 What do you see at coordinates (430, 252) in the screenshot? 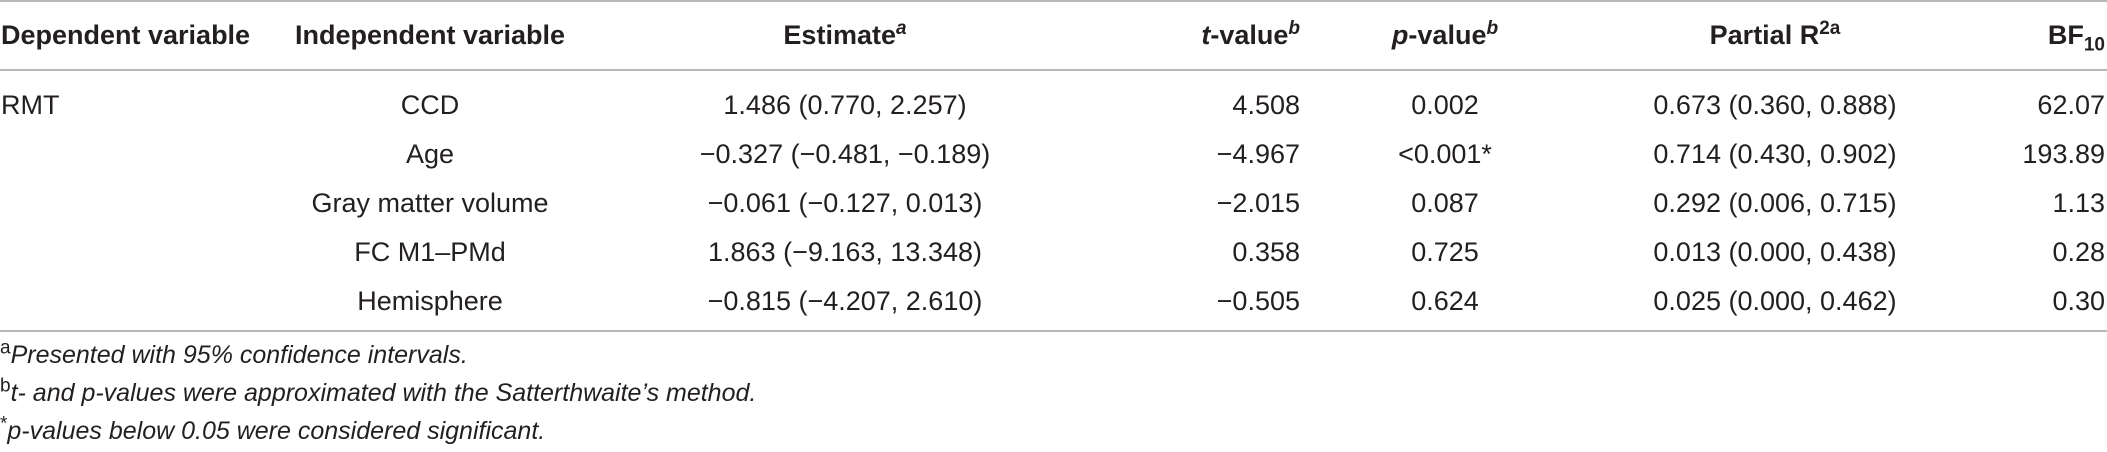
I see `cell-independent: FC M1–PMd` at bounding box center [430, 252].